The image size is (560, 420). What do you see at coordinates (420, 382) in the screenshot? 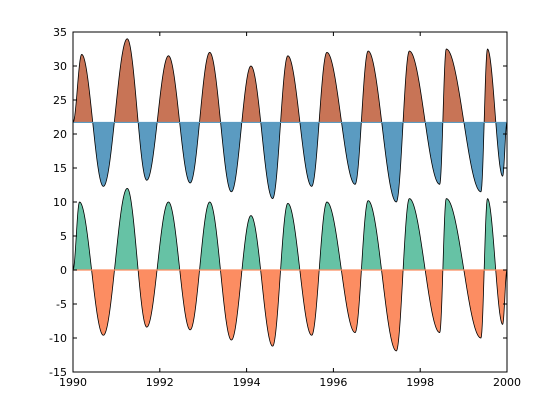
I see `x-tick-label: 1998` at bounding box center [420, 382].